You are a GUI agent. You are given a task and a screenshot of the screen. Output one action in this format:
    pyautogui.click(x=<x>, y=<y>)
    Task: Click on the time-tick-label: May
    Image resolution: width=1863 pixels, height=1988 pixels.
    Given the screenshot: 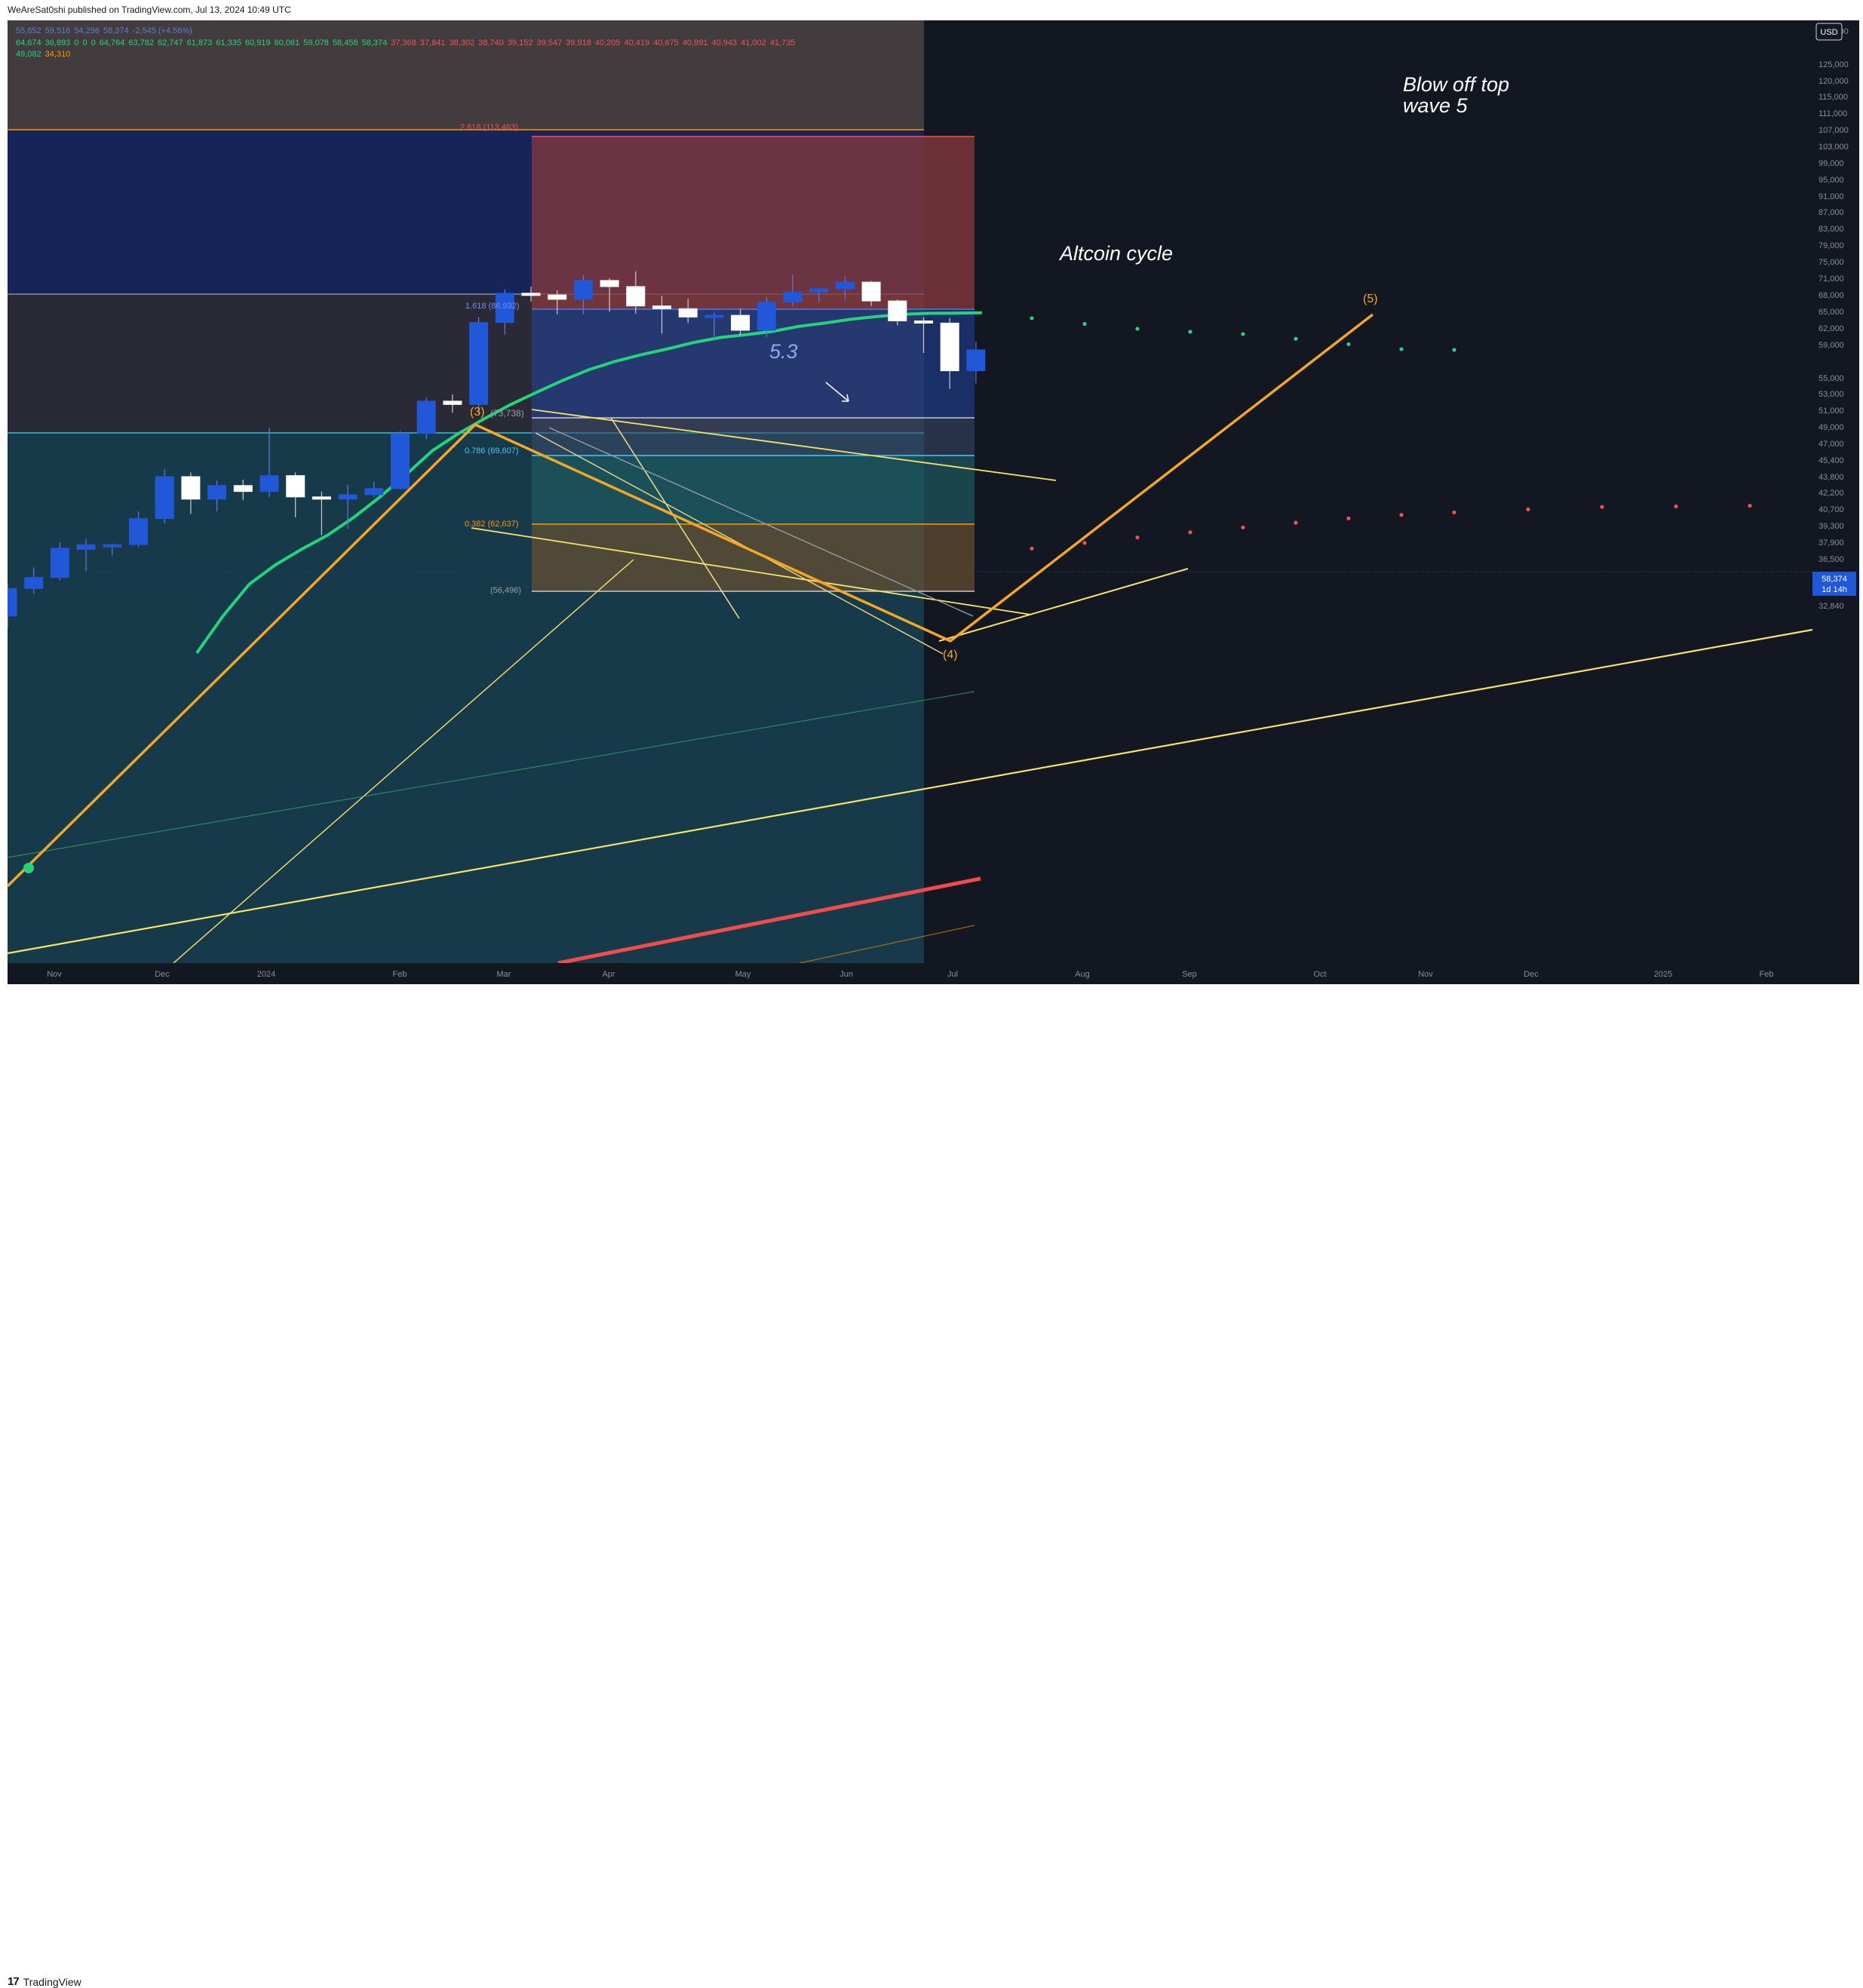 What is the action you would take?
    pyautogui.click(x=743, y=974)
    